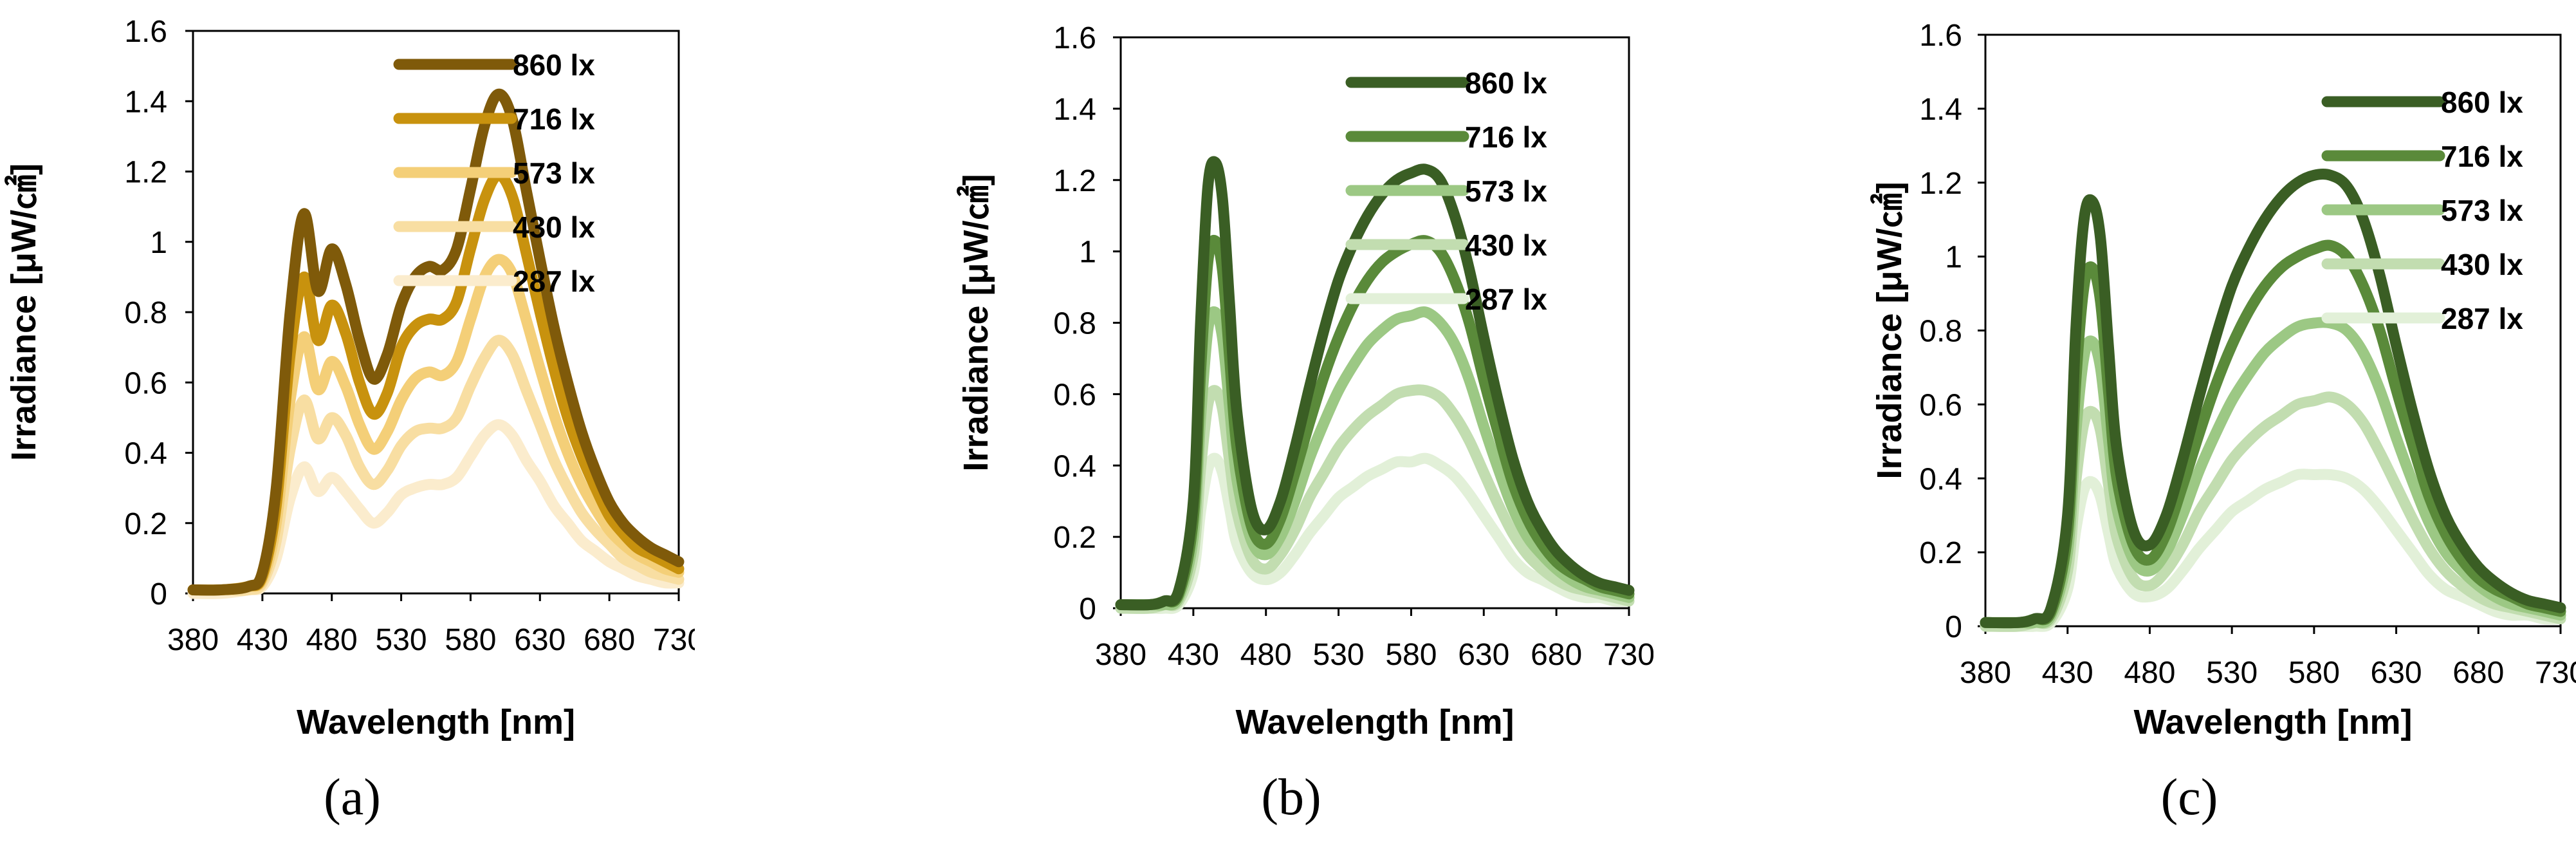 The width and height of the screenshot is (2576, 847). I want to click on panel-label-c: (c), so click(2189, 797).